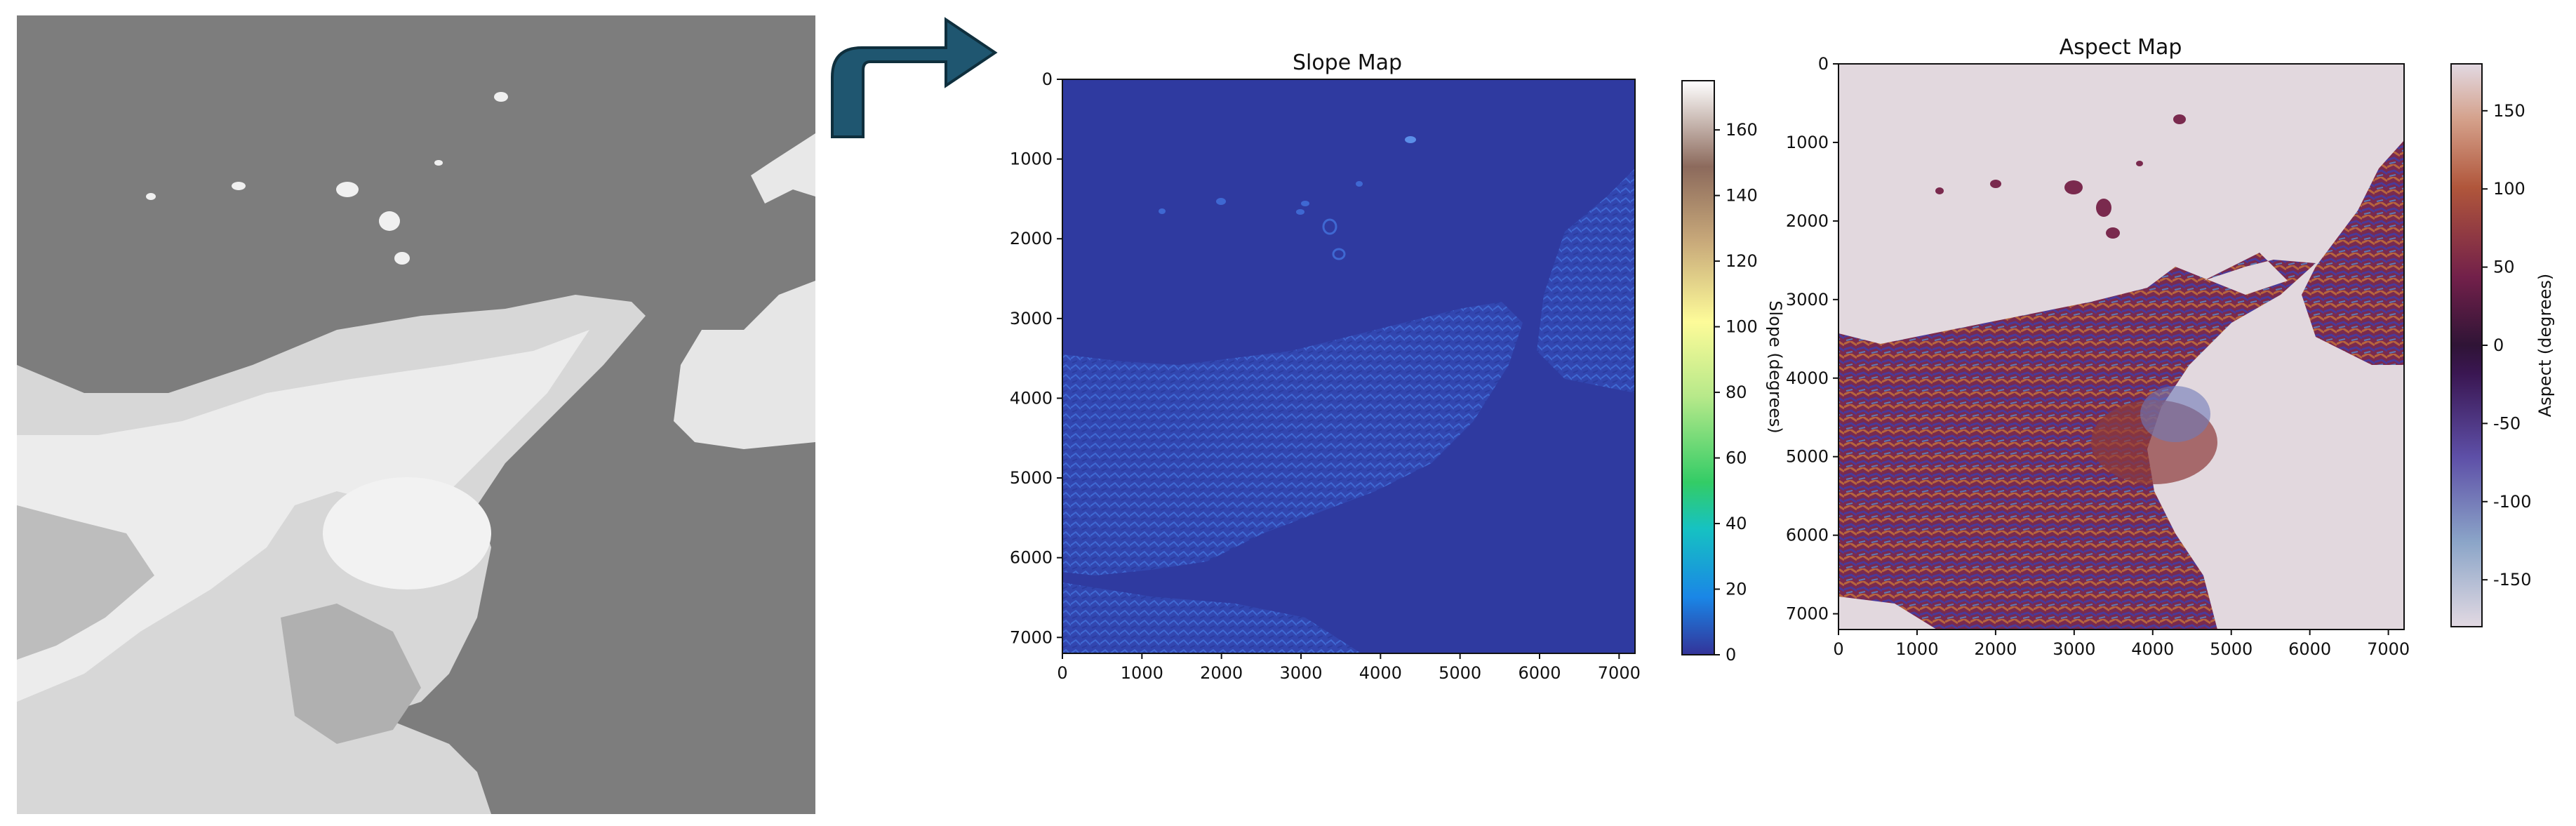 The width and height of the screenshot is (2576, 826). I want to click on slope-x-axis: 0 1000 2000 3000 4000 5000 6000 7000, so click(1349, 668).